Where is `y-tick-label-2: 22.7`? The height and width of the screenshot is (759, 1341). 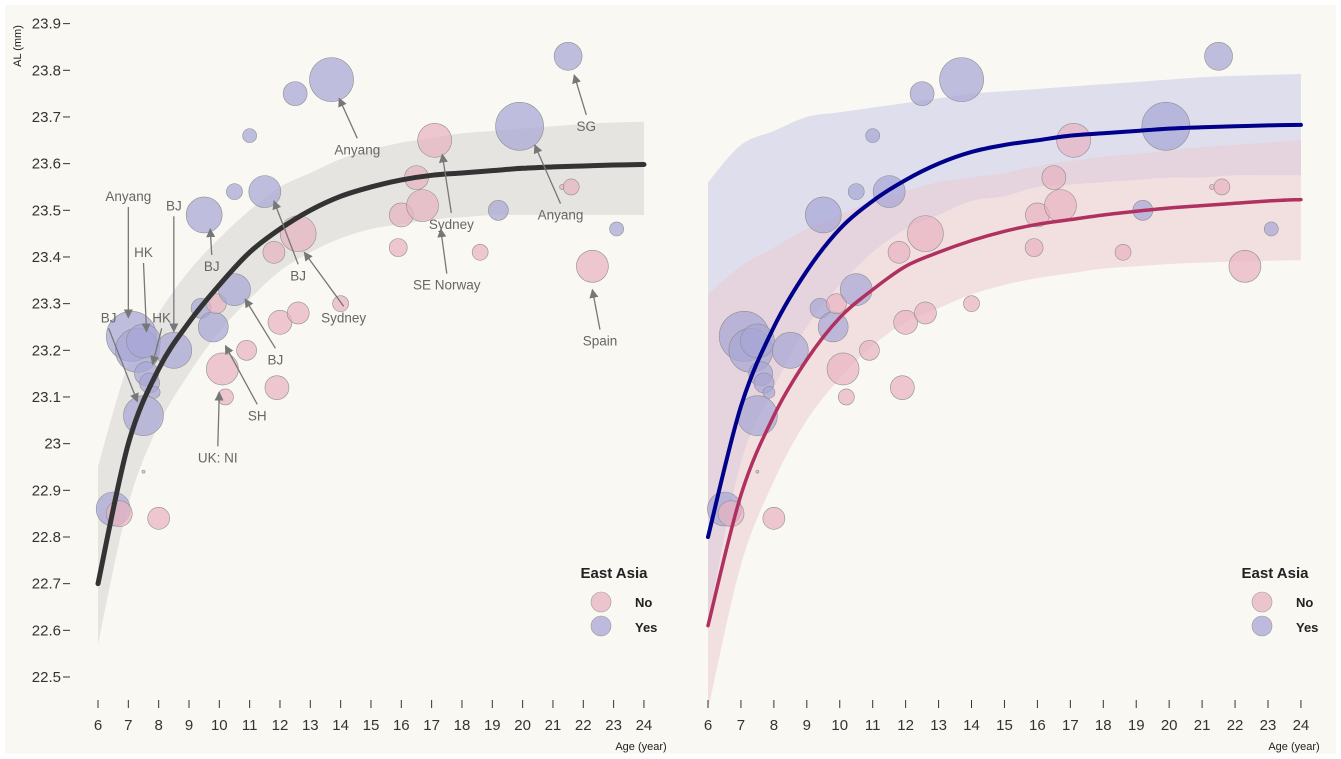 y-tick-label-2: 22.7 is located at coordinates (46, 584).